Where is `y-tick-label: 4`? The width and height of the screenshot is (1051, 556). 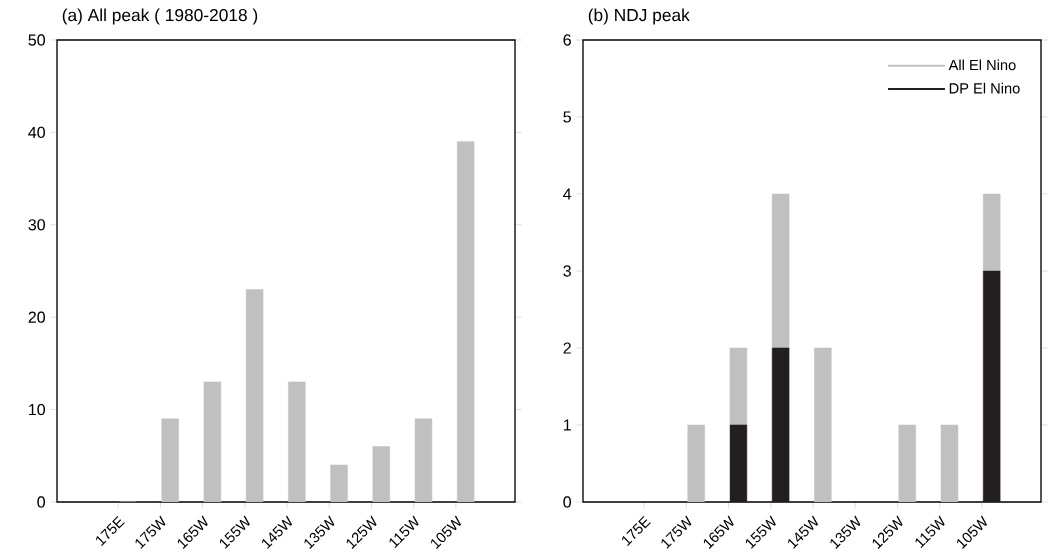 y-tick-label: 4 is located at coordinates (567, 194).